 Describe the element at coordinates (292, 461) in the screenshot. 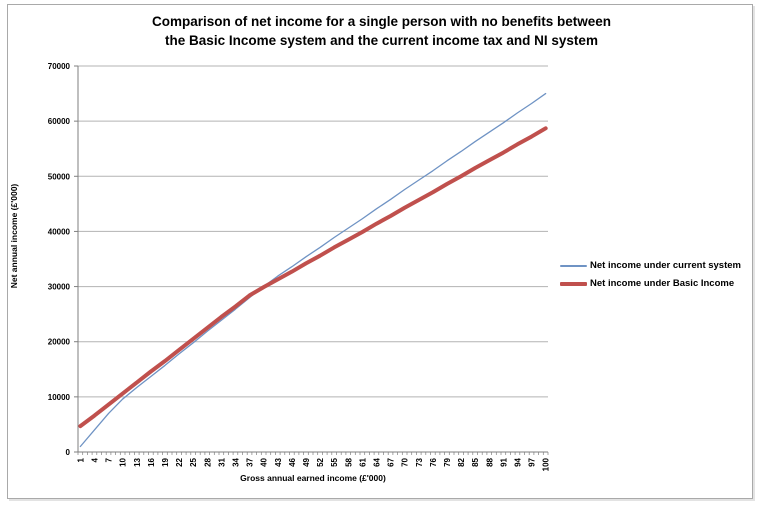

I see `x-tick-label: 46` at that location.